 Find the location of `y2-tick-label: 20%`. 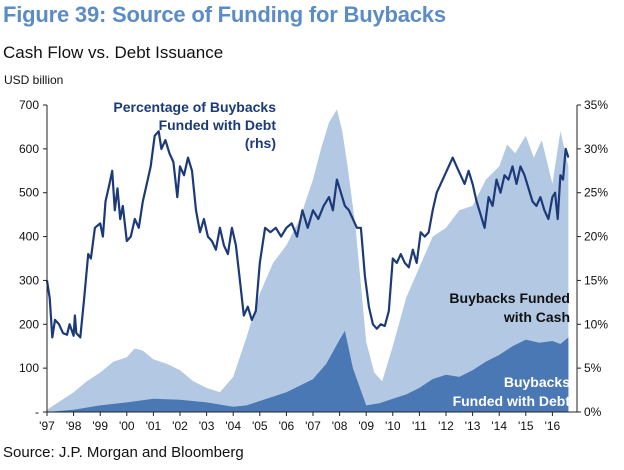

y2-tick-label: 20% is located at coordinates (596, 237).